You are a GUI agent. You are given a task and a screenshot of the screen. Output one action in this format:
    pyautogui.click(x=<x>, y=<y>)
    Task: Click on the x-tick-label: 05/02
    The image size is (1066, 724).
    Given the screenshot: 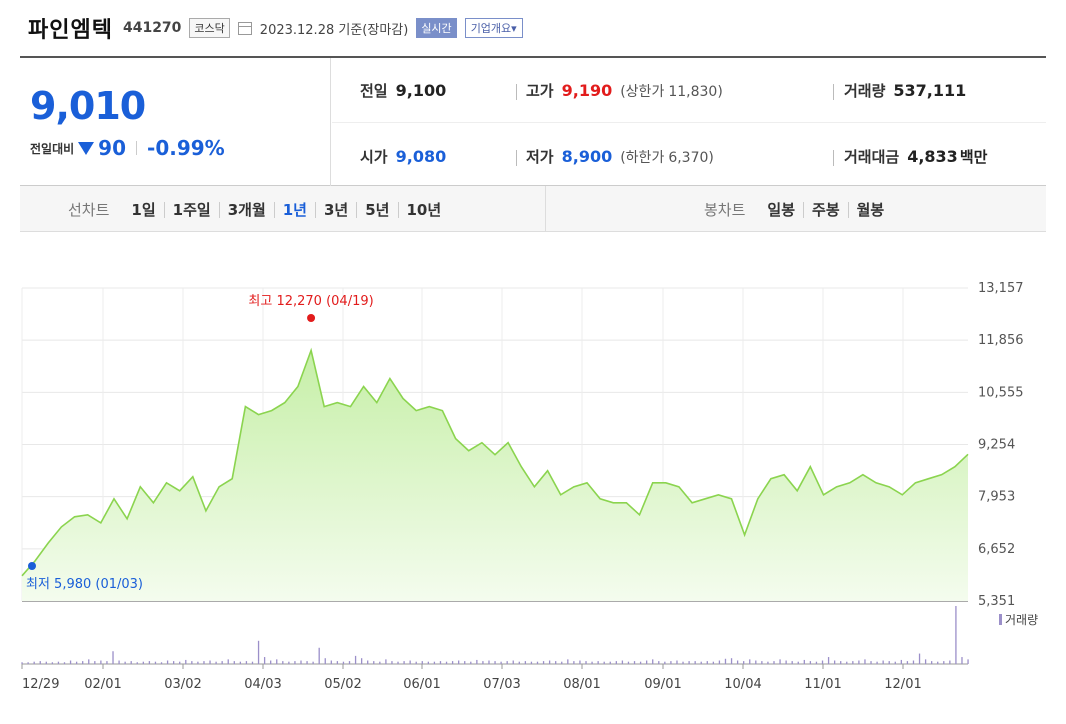 What is the action you would take?
    pyautogui.click(x=342, y=684)
    